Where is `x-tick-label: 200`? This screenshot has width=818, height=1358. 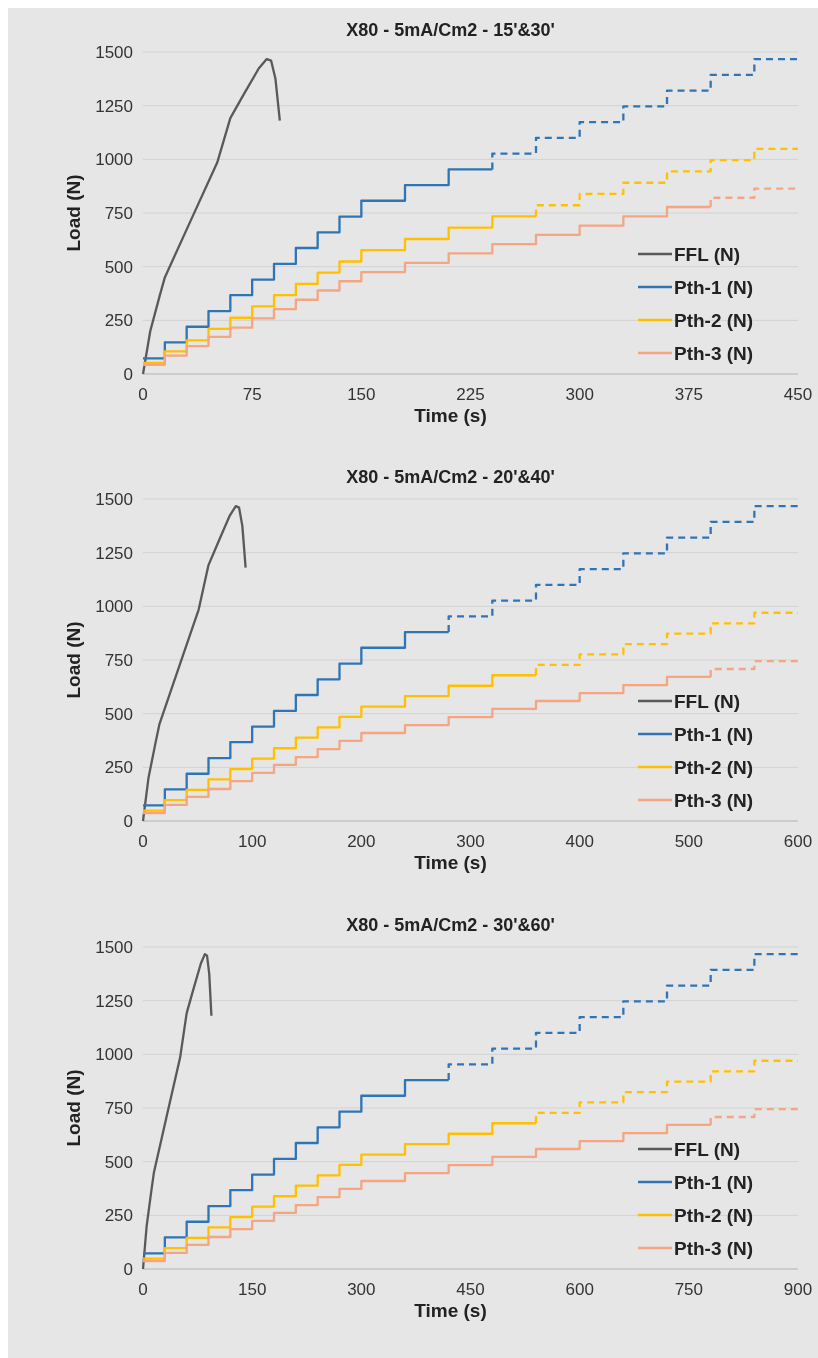
x-tick-label: 200 is located at coordinates (361, 841).